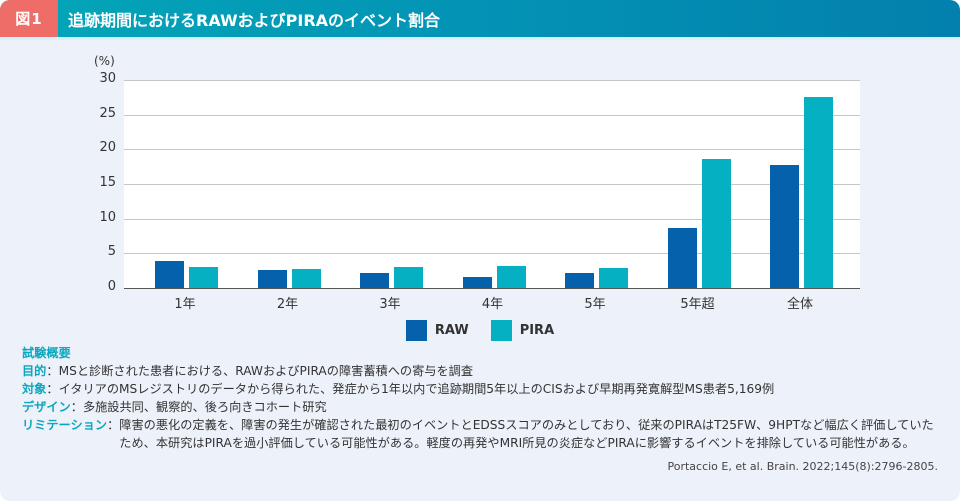  Describe the element at coordinates (390, 304) in the screenshot. I see `x-tick-label: 3年` at that location.